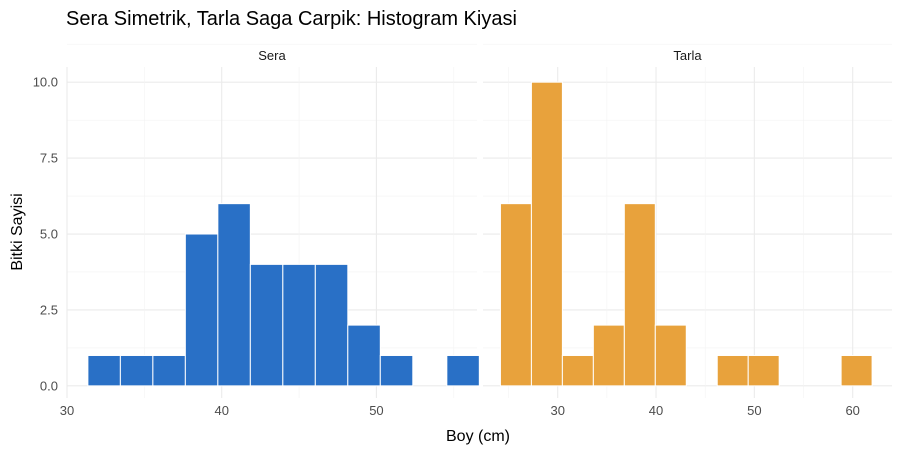  What do you see at coordinates (852, 410) in the screenshot?
I see `x-tick-label: 60` at bounding box center [852, 410].